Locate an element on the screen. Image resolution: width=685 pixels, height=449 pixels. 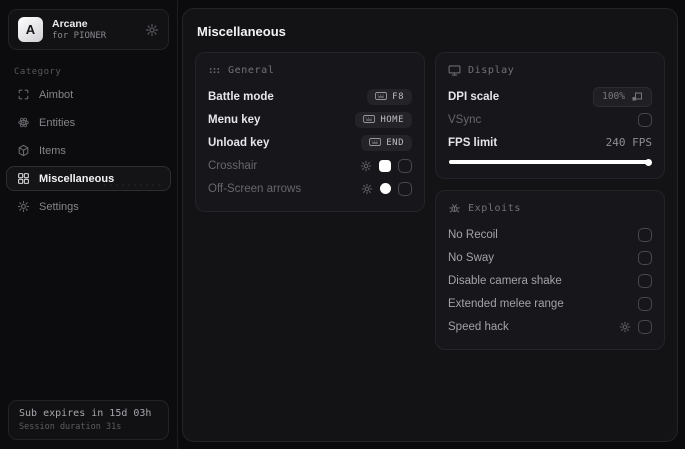
battle-mode-label: Battle mode is located at coordinates (241, 96).